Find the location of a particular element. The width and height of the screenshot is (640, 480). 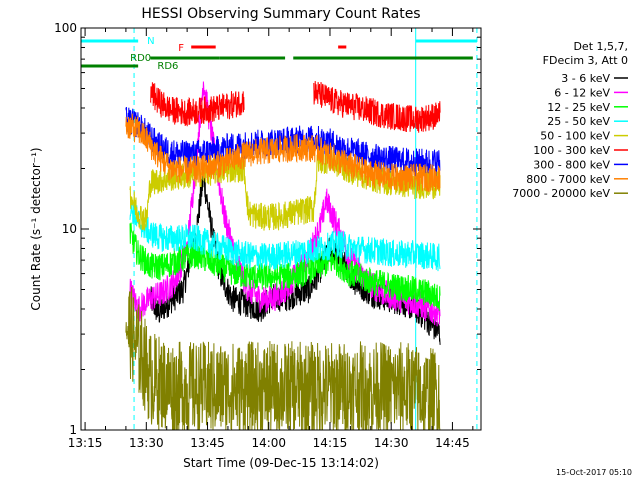

legend-label-25-50-kev: 25 - 50 keV is located at coordinates (578, 121).